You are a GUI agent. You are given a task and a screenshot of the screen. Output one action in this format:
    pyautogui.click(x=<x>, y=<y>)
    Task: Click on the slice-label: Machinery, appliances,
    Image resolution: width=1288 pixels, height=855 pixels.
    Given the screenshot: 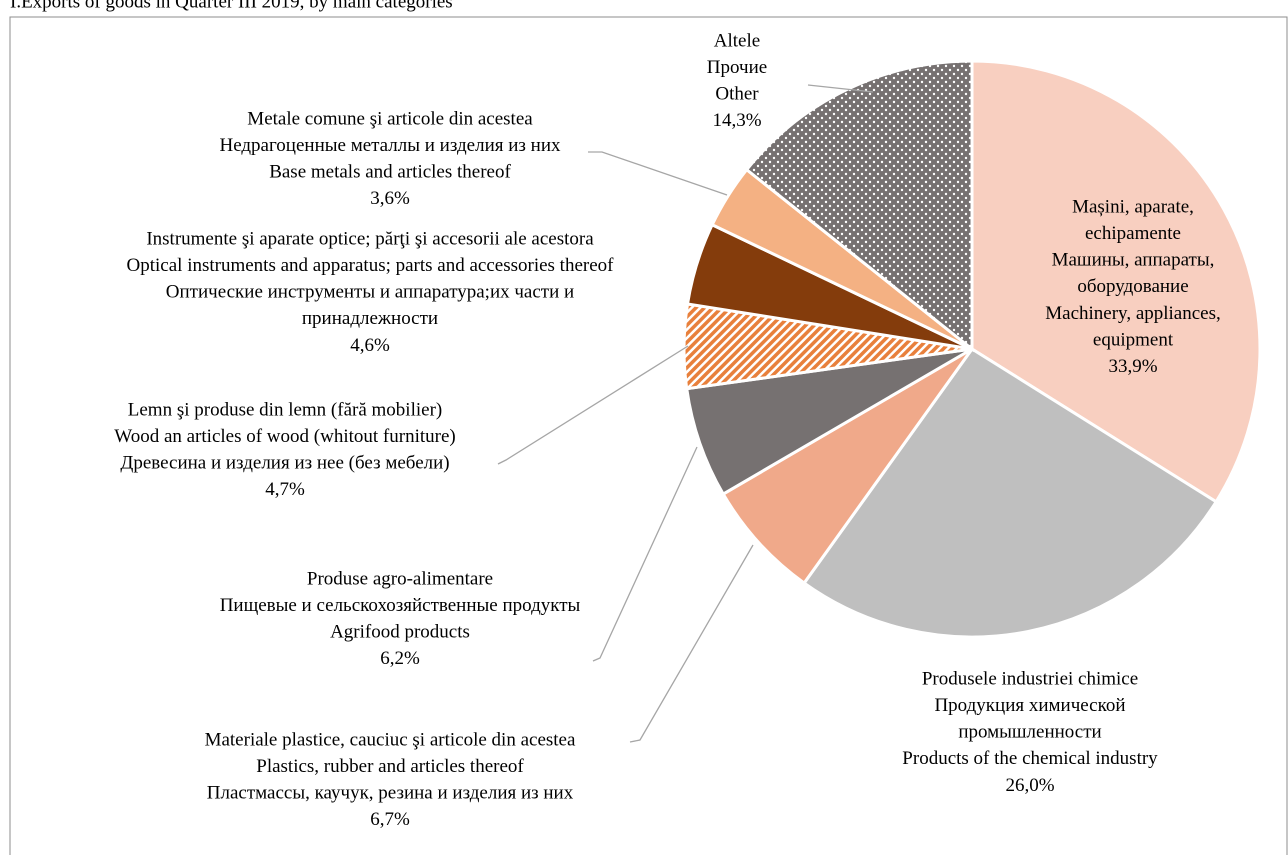 What is the action you would take?
    pyautogui.click(x=1133, y=313)
    